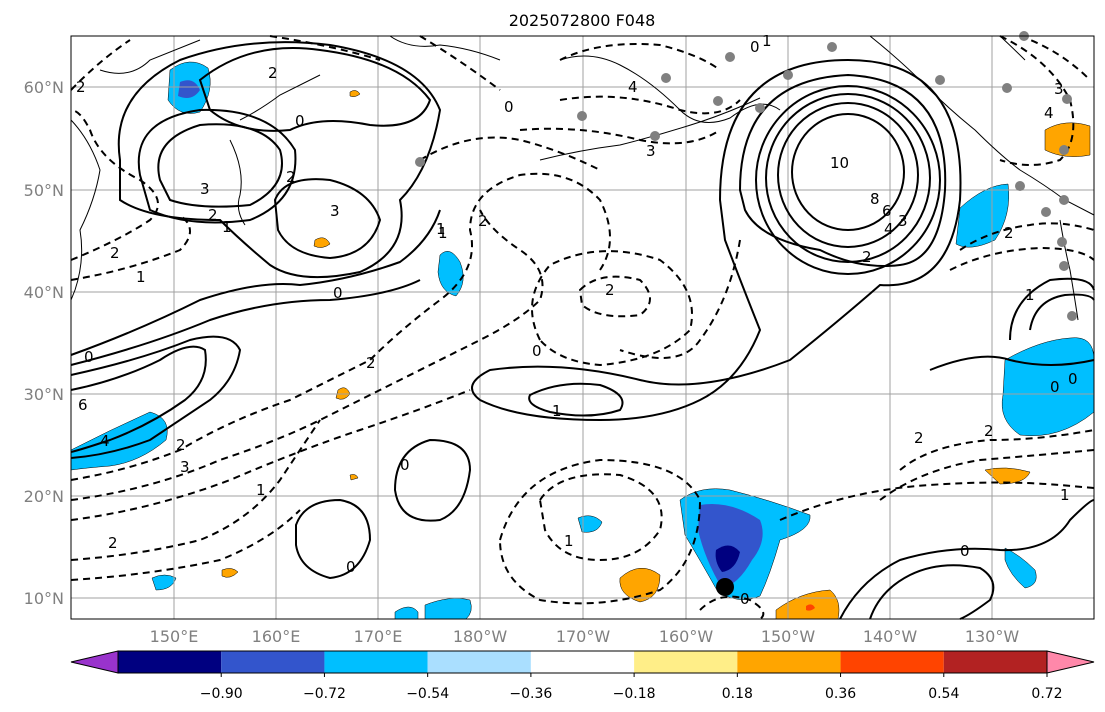 The image size is (1105, 712). What do you see at coordinates (427, 694) in the screenshot?
I see `colorbar-tick-label: −0.54` at bounding box center [427, 694].